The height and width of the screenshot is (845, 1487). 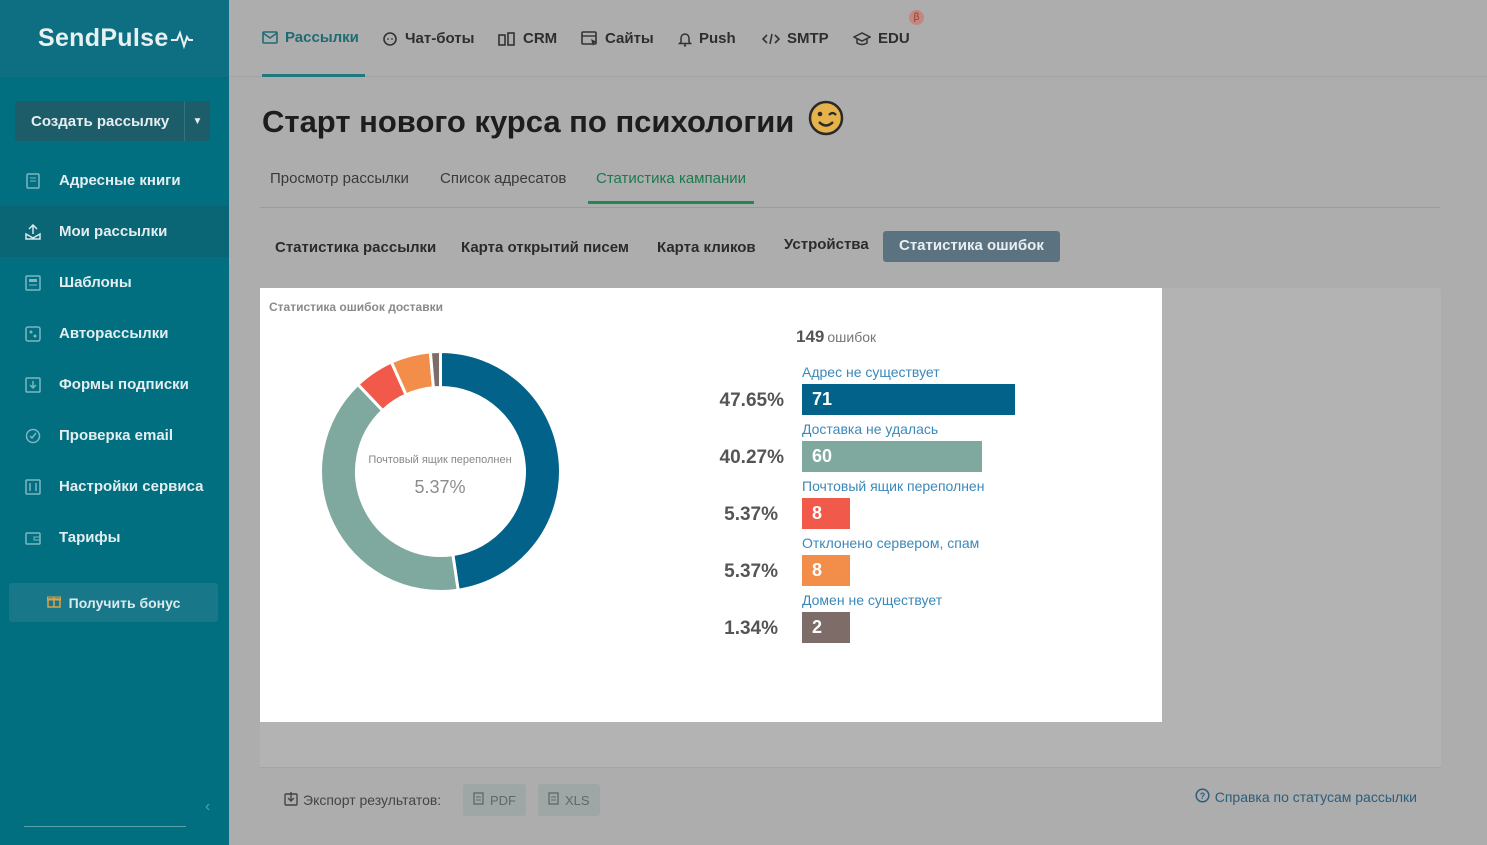 I want to click on get-bonus-label: Получить бонус, so click(x=124, y=602).